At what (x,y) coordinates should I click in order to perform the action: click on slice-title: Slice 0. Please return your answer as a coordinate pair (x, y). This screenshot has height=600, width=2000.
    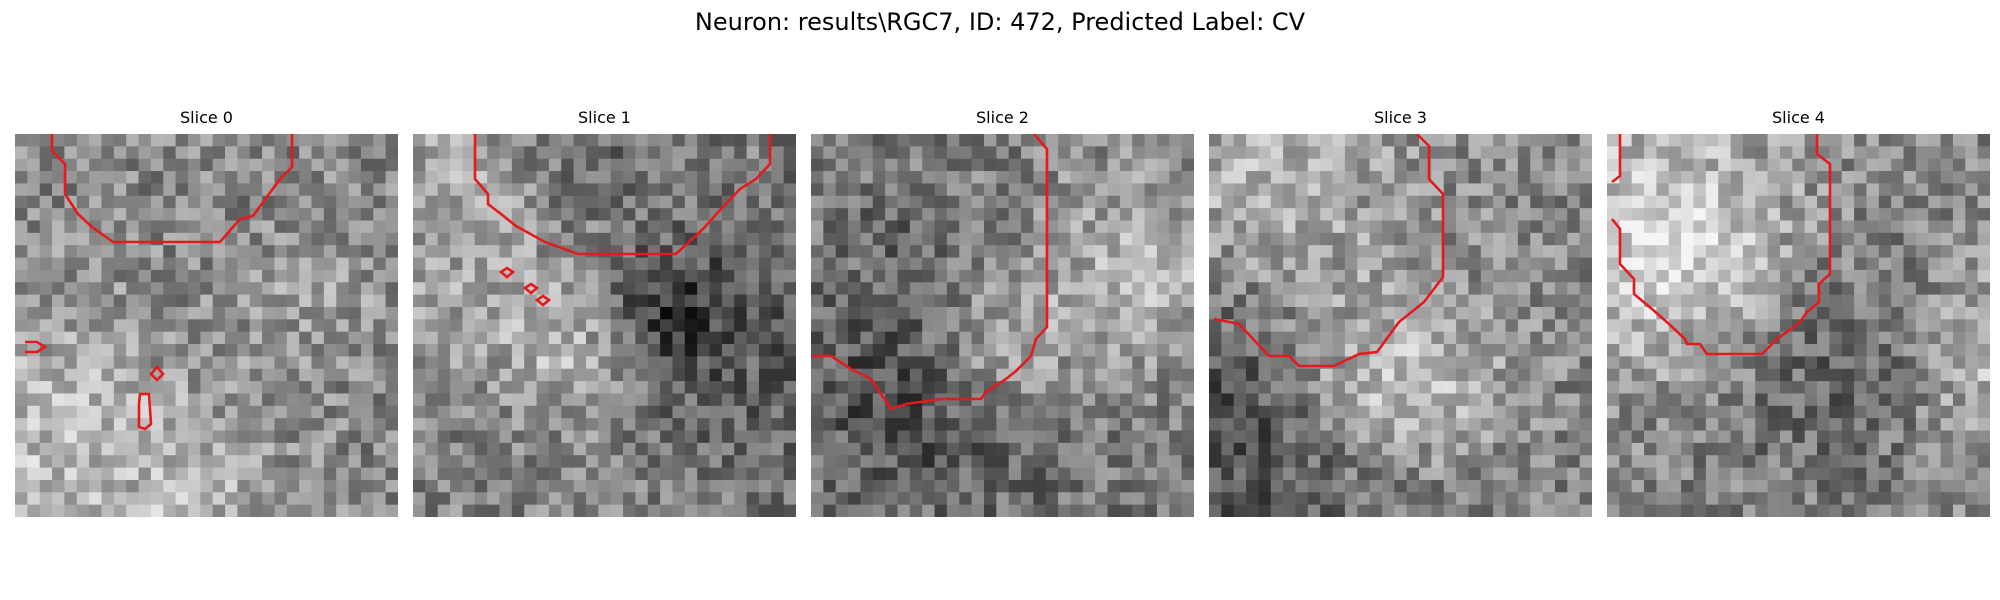
    Looking at the image, I should click on (206, 118).